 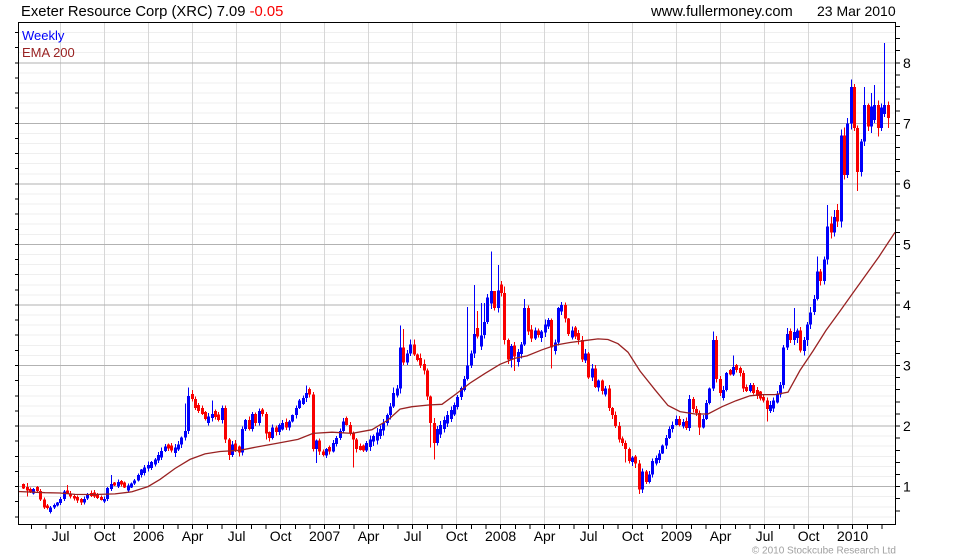 What do you see at coordinates (907, 487) in the screenshot?
I see `svg-text: 1` at bounding box center [907, 487].